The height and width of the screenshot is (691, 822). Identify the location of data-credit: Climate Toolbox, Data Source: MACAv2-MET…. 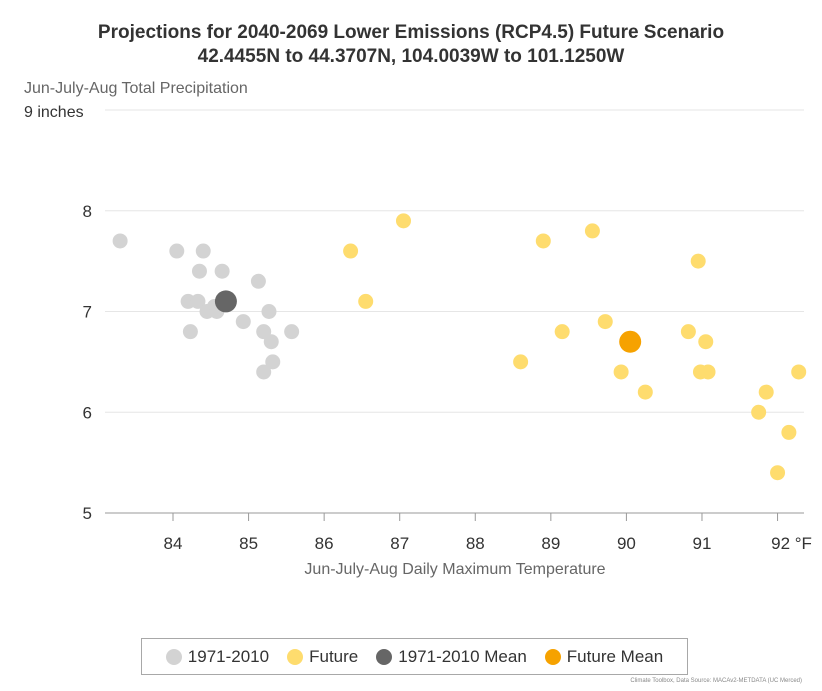
(716, 681).